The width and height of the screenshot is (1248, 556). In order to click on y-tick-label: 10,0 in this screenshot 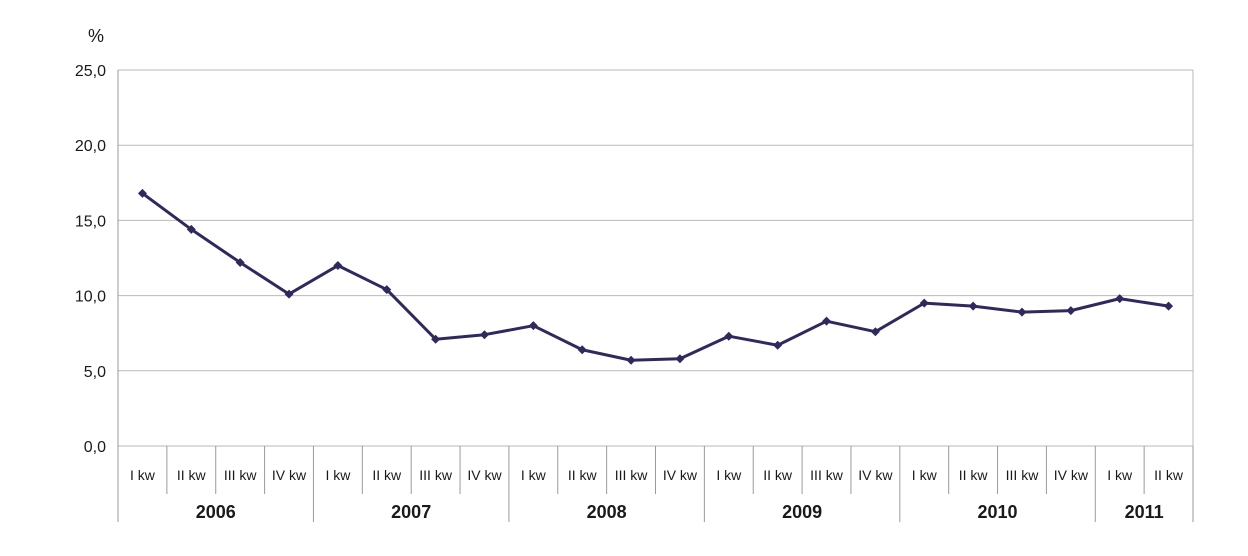, I will do `click(90, 297)`.